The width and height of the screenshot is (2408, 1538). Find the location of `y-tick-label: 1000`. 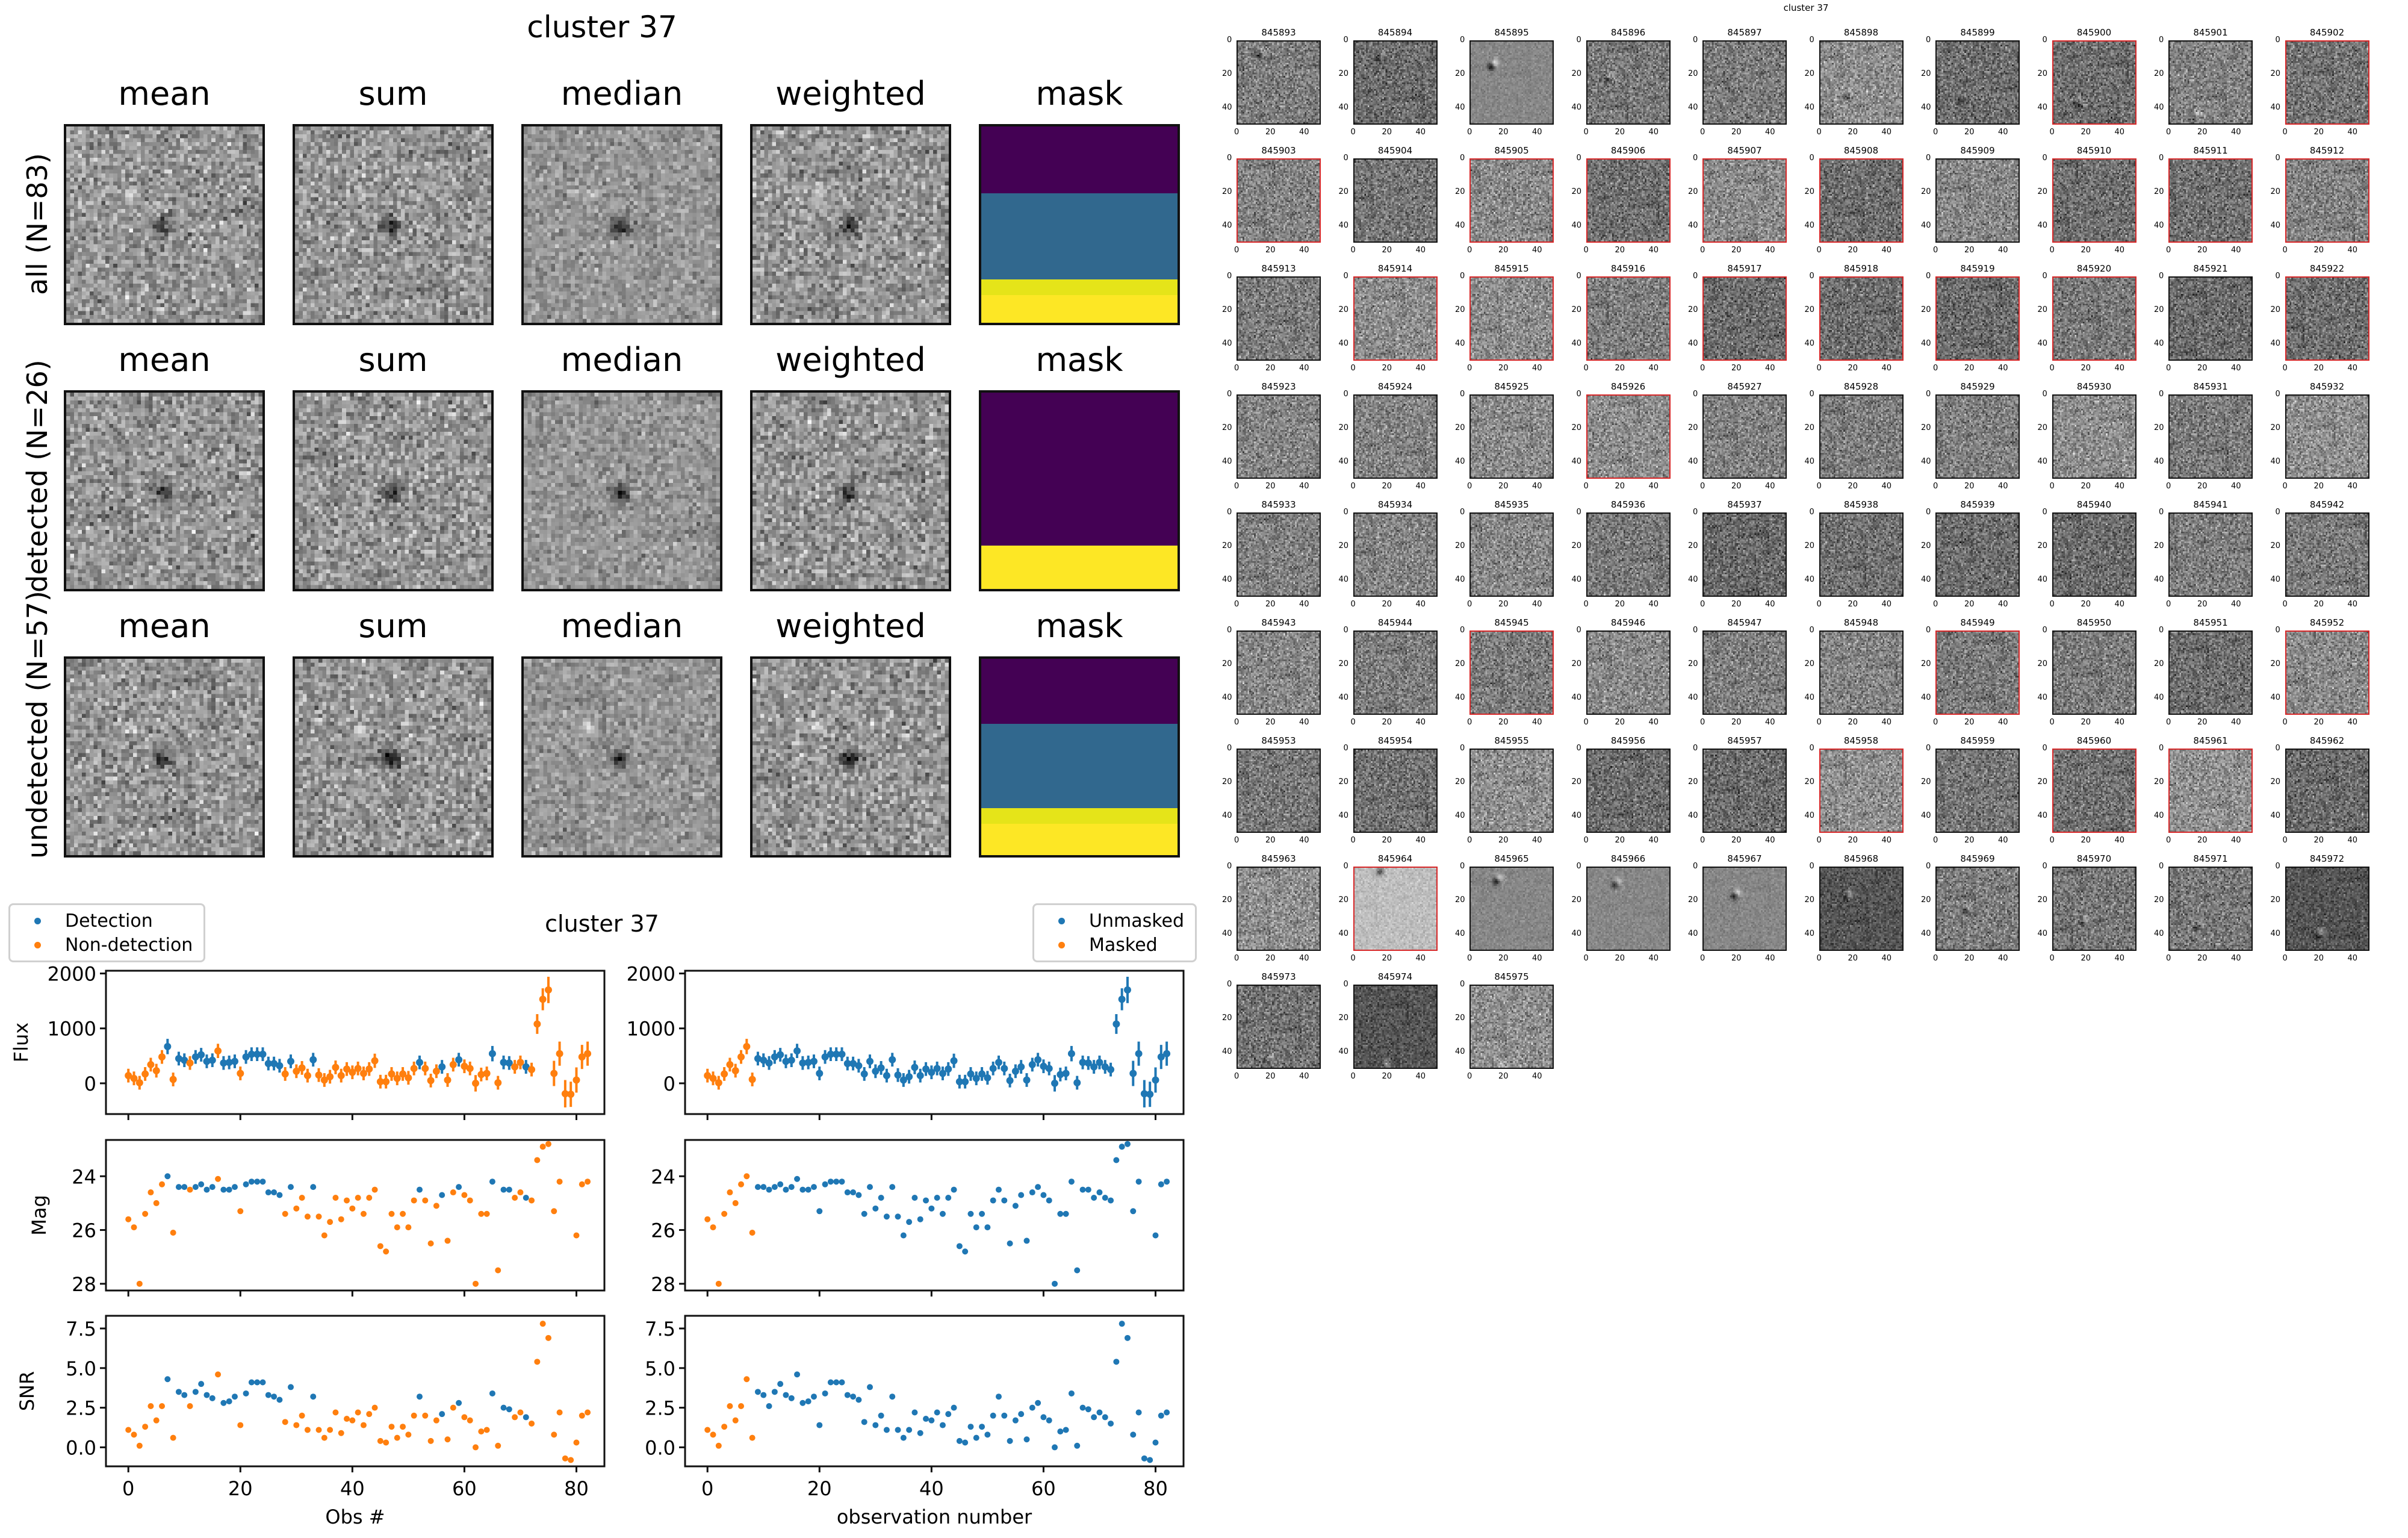

y-tick-label: 1000 is located at coordinates (651, 1029).